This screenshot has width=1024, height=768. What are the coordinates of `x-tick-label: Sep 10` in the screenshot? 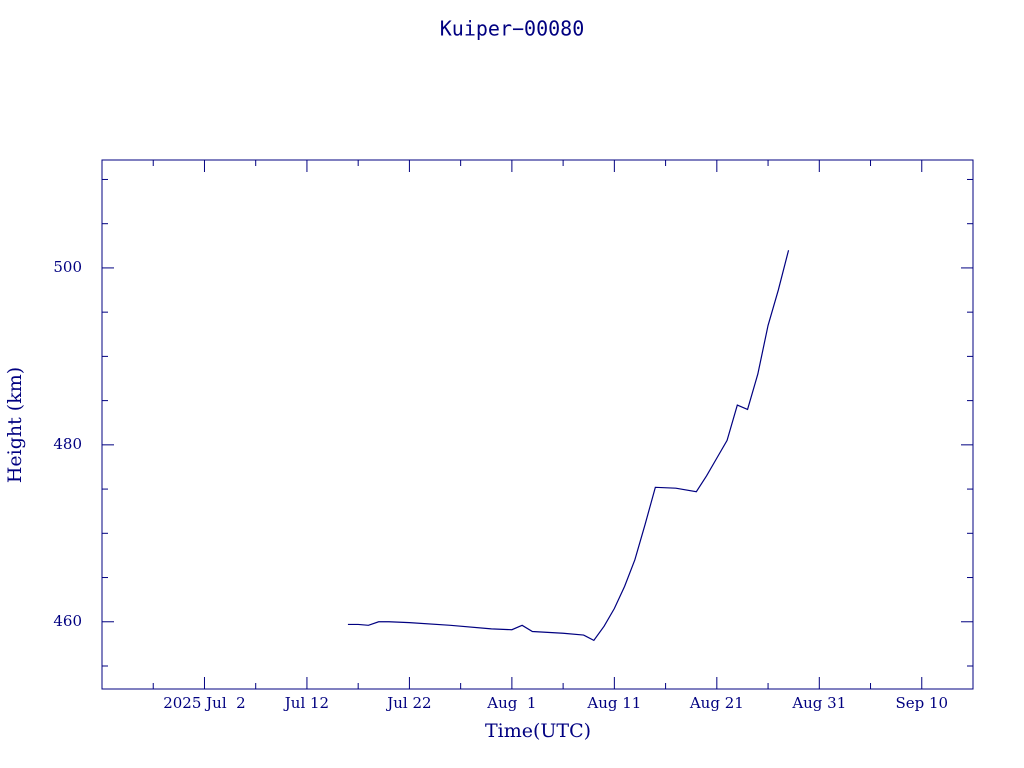 It's located at (921, 703).